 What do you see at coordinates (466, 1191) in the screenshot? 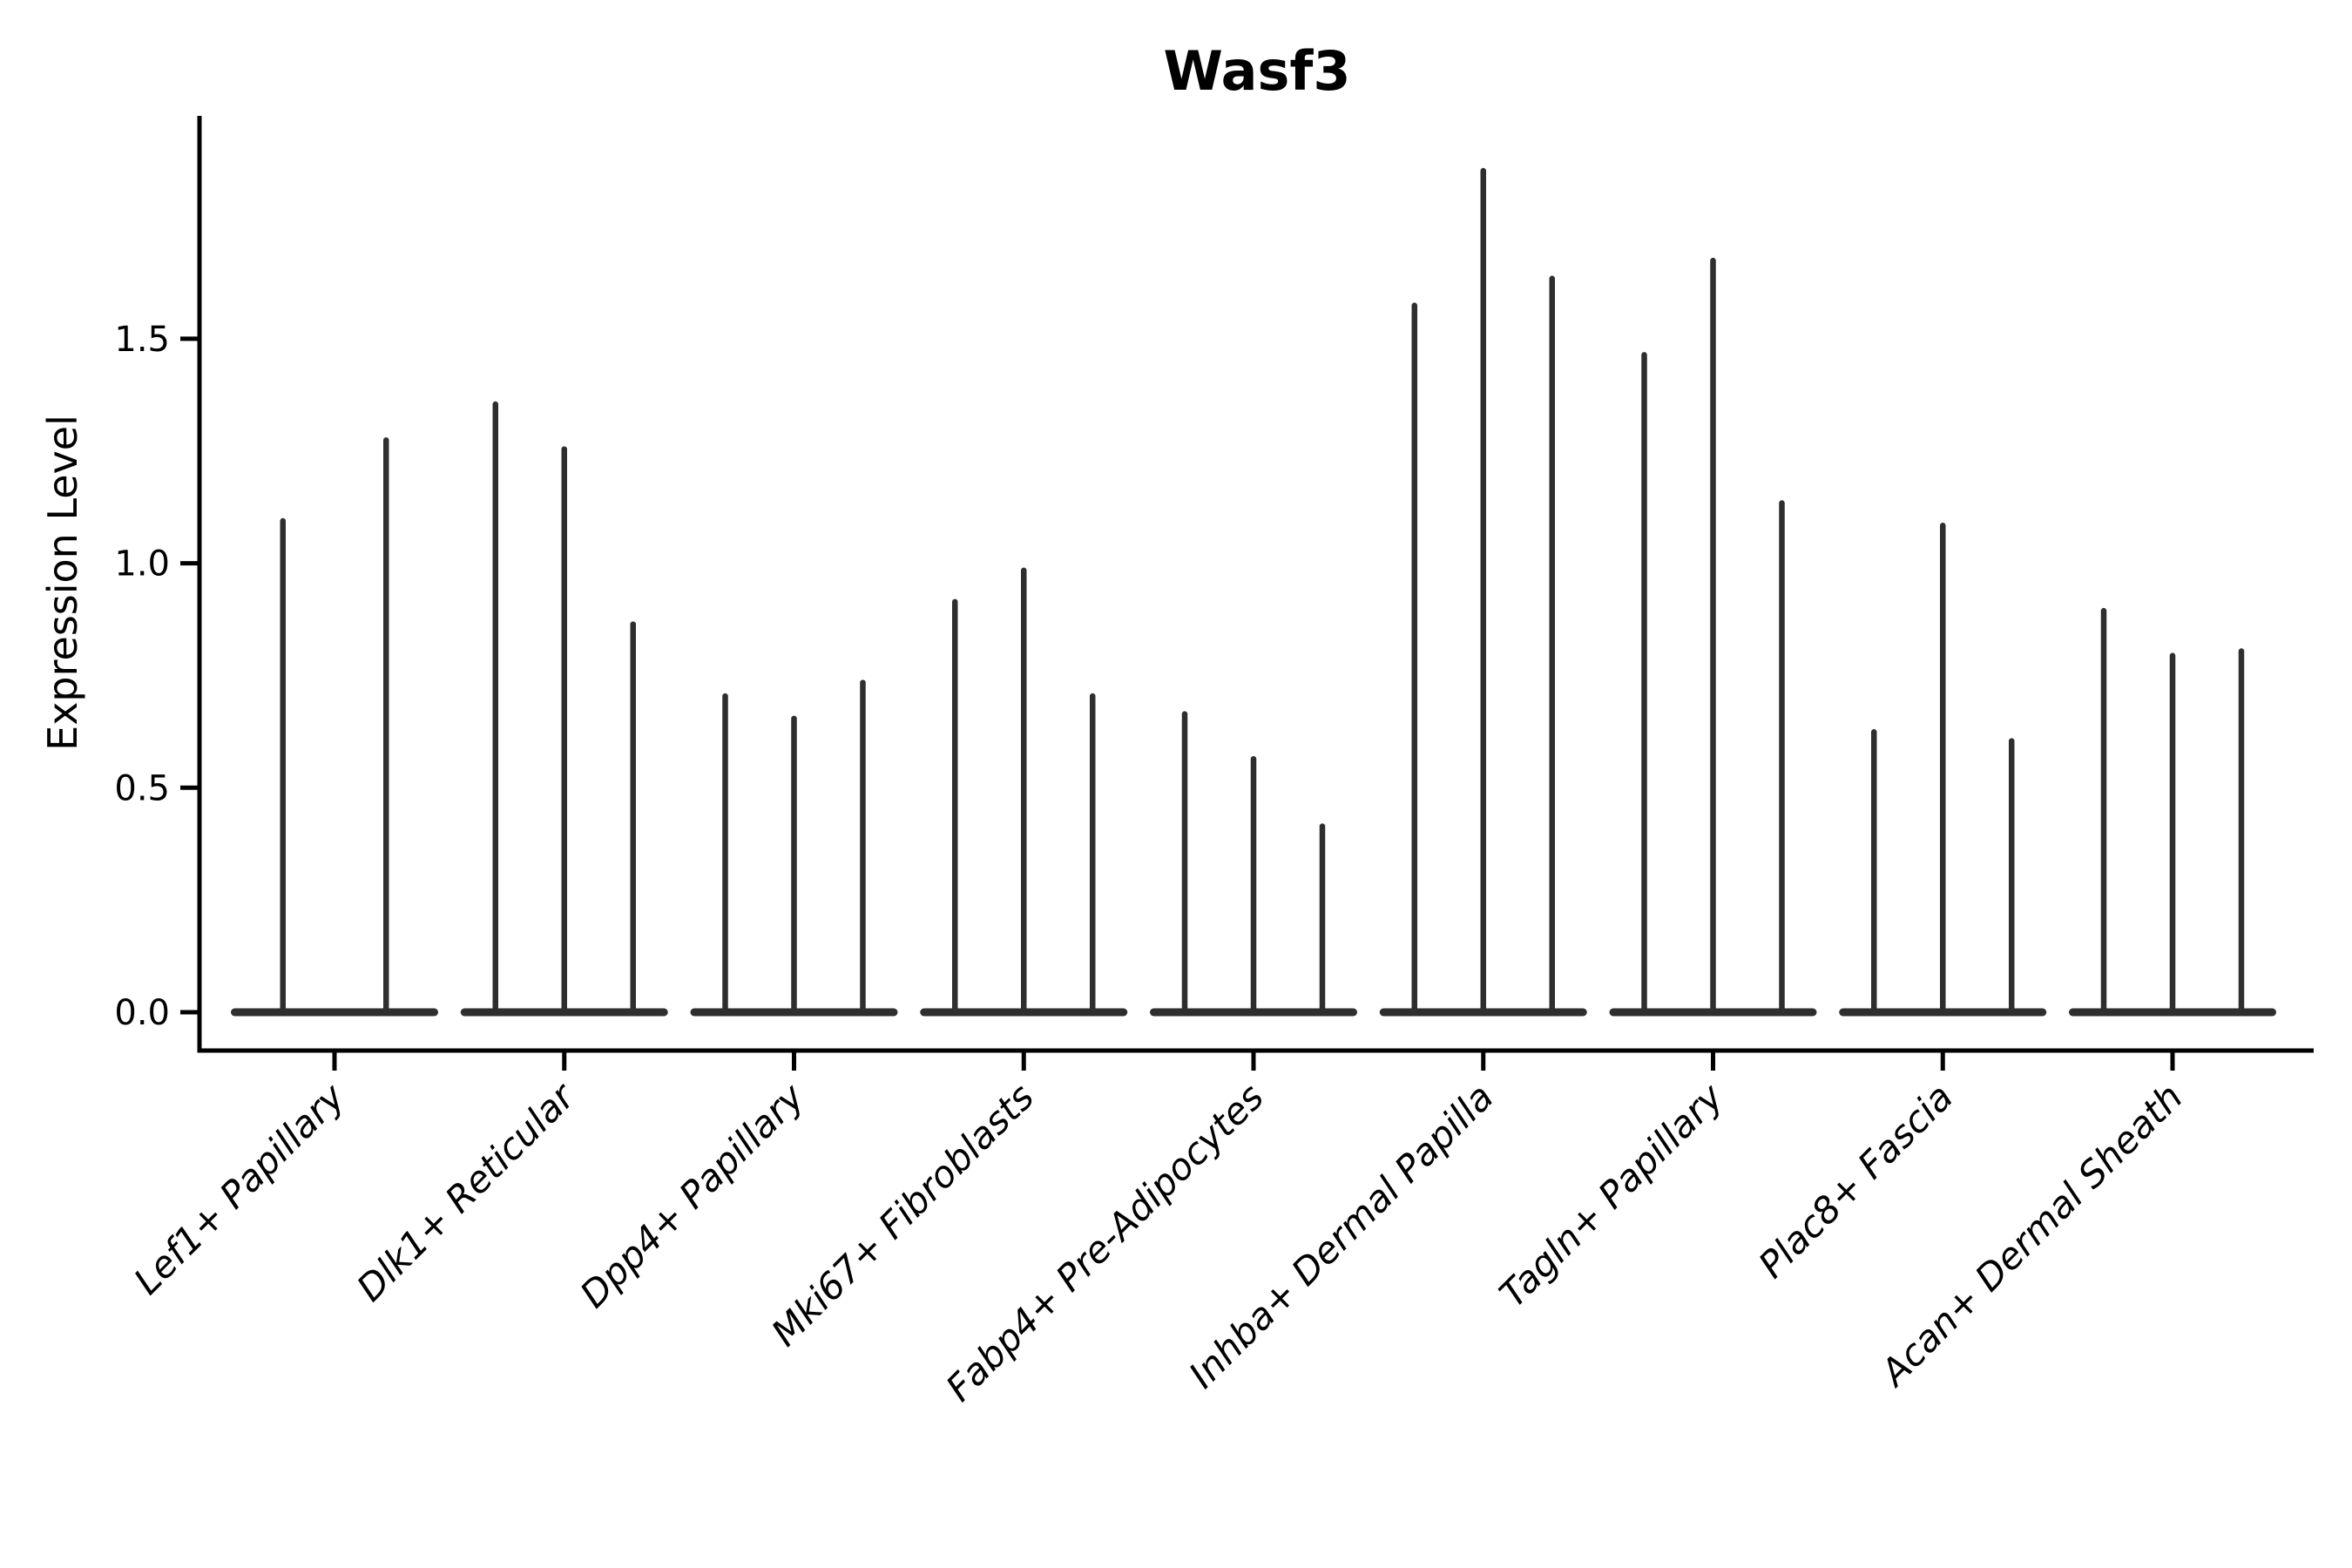
I see `x-tick-label: Dlk1+ Reticular` at bounding box center [466, 1191].